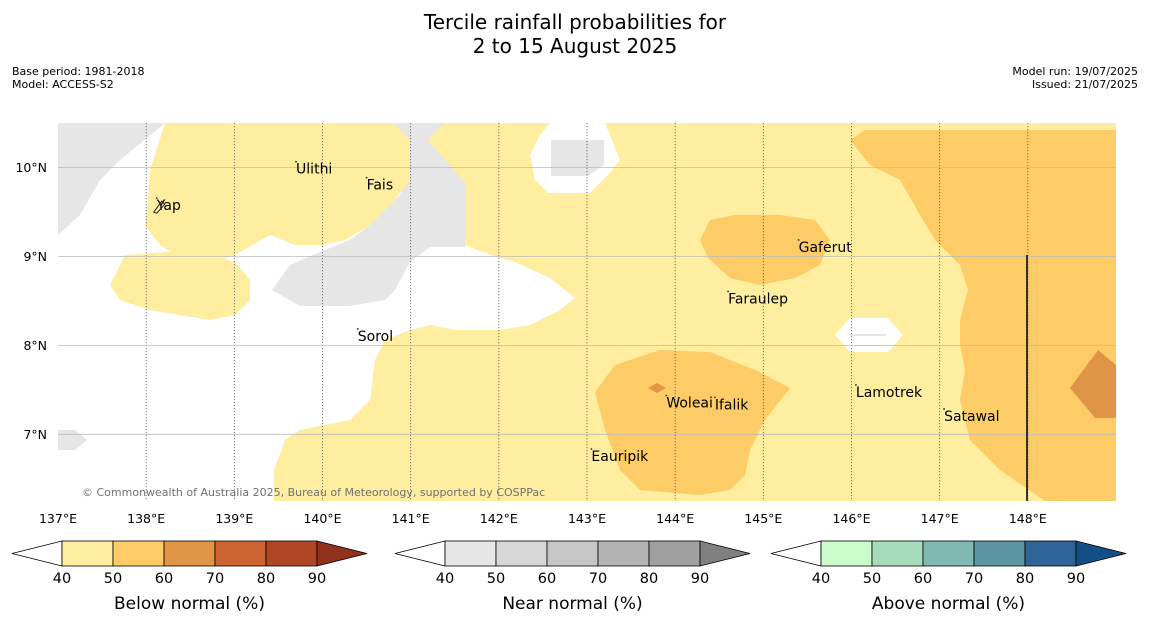 This screenshot has height=644, width=1150. What do you see at coordinates (159, 207) in the screenshot?
I see `yap-island-shape` at bounding box center [159, 207].